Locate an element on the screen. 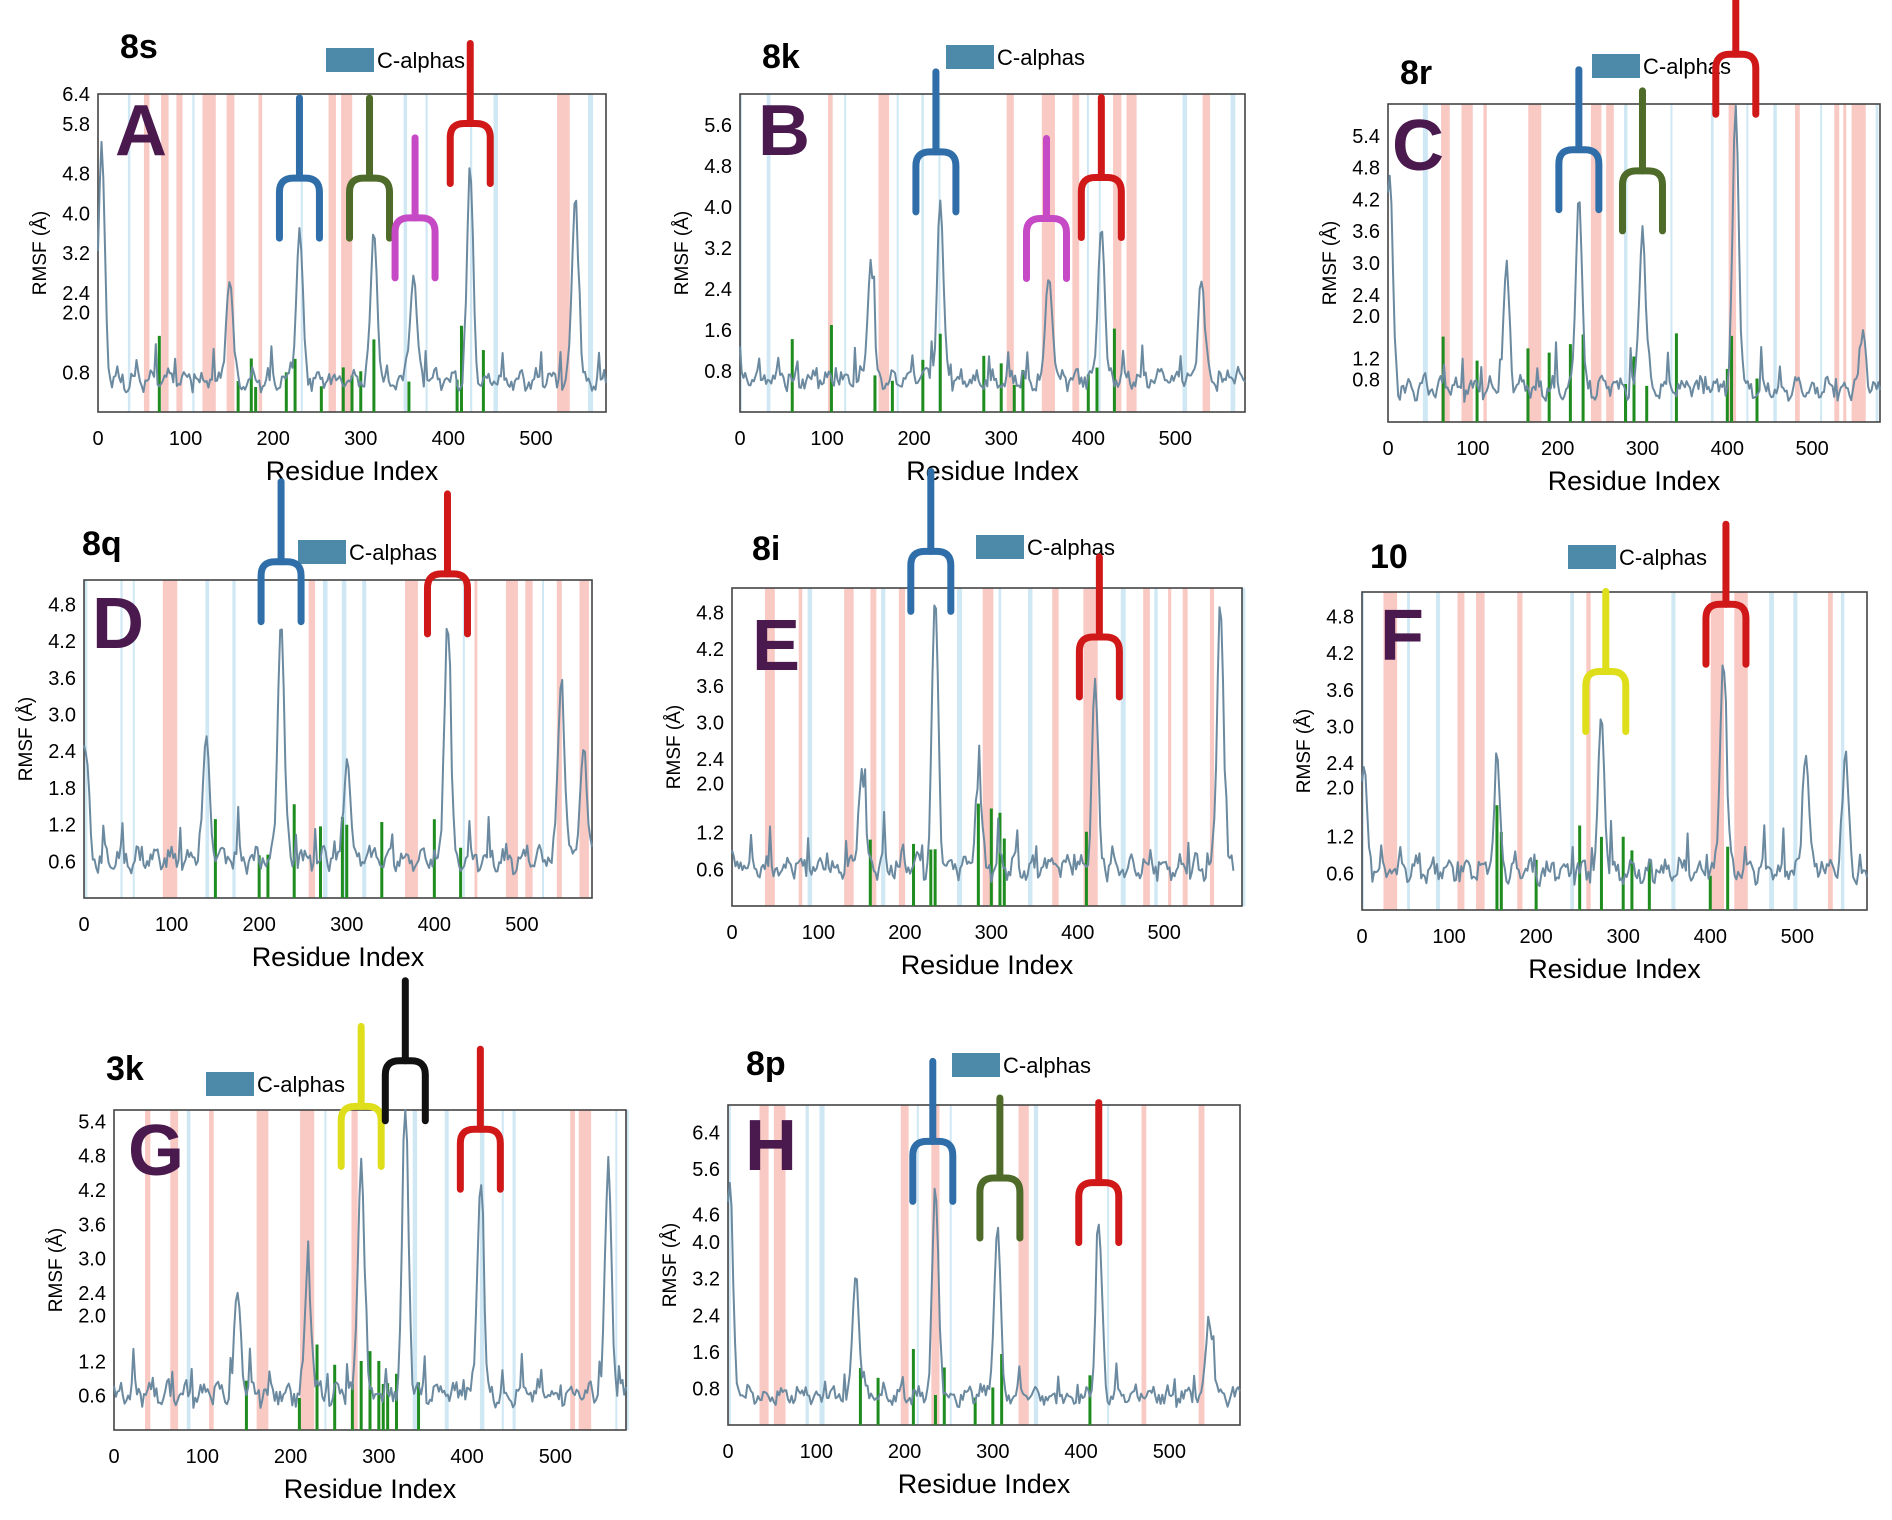  y-tick-label: 5.6 is located at coordinates (706, 1170).